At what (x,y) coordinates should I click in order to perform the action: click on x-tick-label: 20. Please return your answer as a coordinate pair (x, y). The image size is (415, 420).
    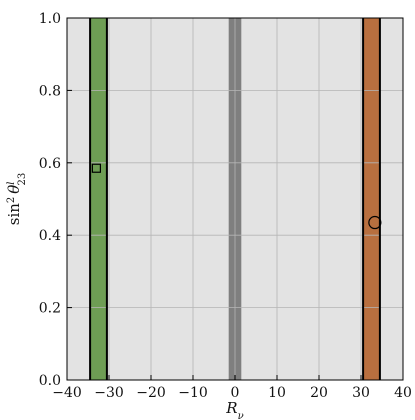
    Looking at the image, I should click on (319, 393).